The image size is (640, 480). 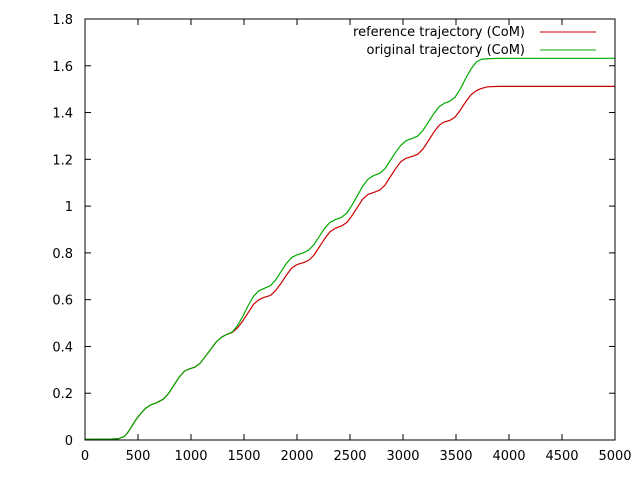 I want to click on x-tick-label: 500, so click(x=138, y=456).